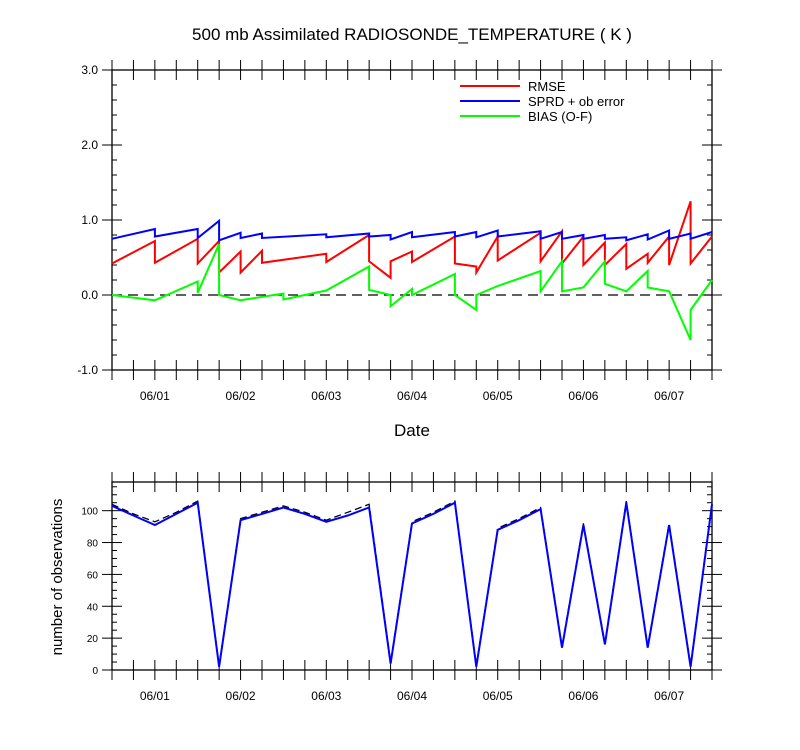 The width and height of the screenshot is (800, 750). I want to click on y-tick-label: 80, so click(93, 544).